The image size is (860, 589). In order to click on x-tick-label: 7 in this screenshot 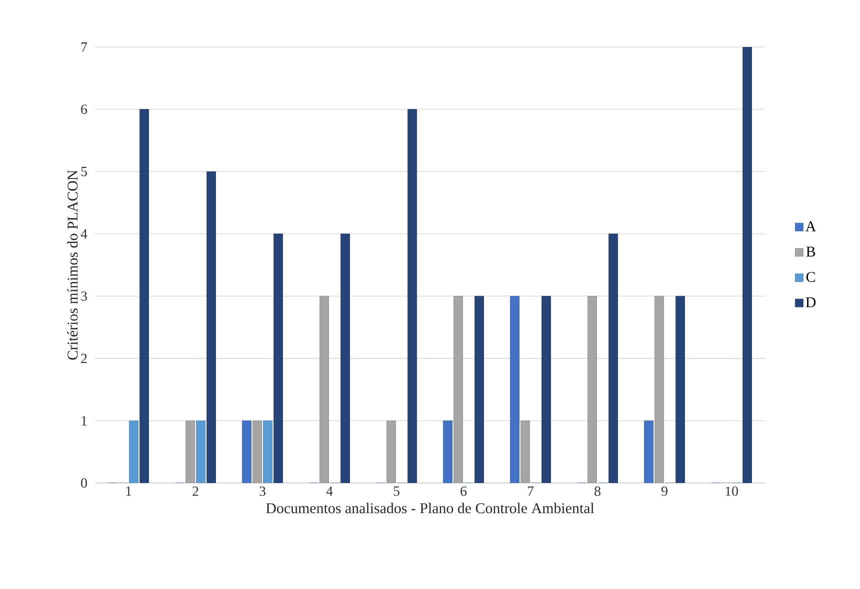, I will do `click(531, 491)`.